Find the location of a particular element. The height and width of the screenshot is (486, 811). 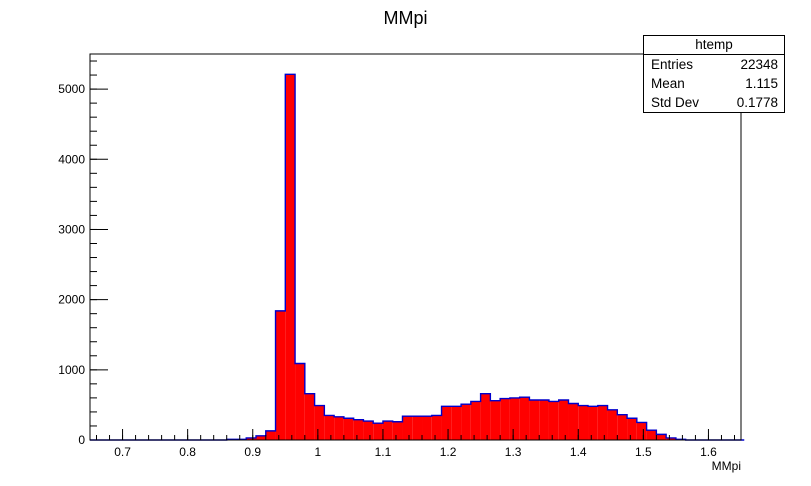

x-tick-label: 0.8 is located at coordinates (187, 452).